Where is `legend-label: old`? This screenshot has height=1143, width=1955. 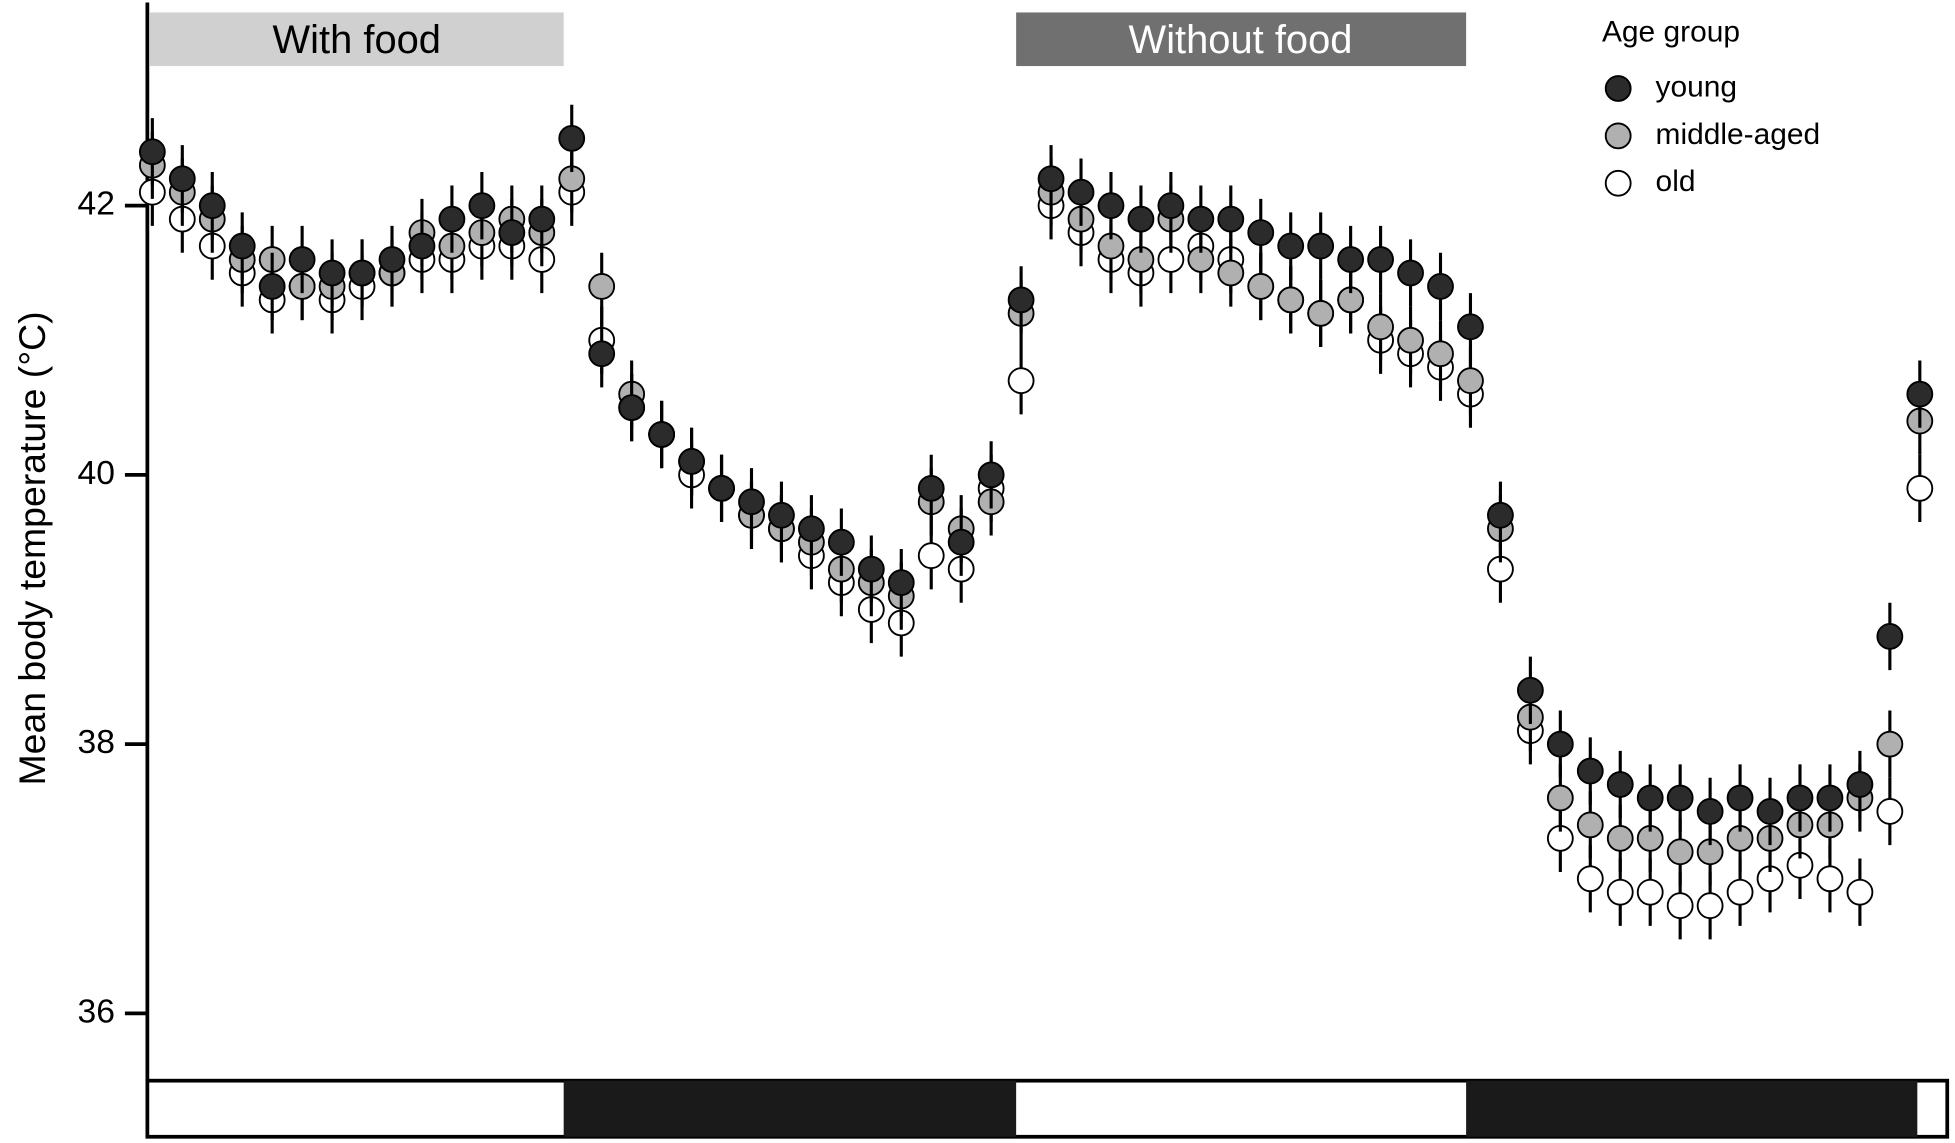
legend-label: old is located at coordinates (1676, 181).